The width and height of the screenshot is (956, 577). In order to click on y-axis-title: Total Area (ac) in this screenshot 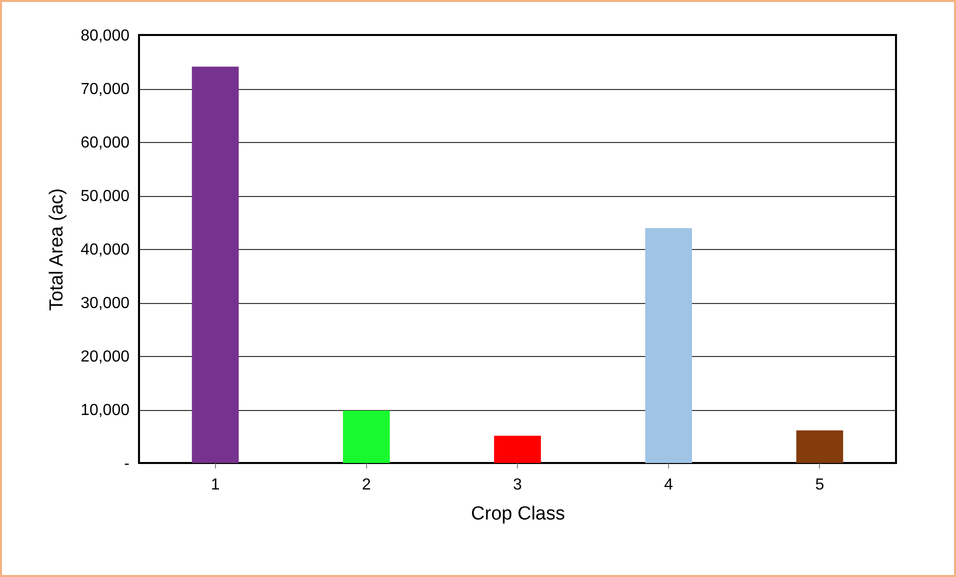, I will do `click(57, 249)`.